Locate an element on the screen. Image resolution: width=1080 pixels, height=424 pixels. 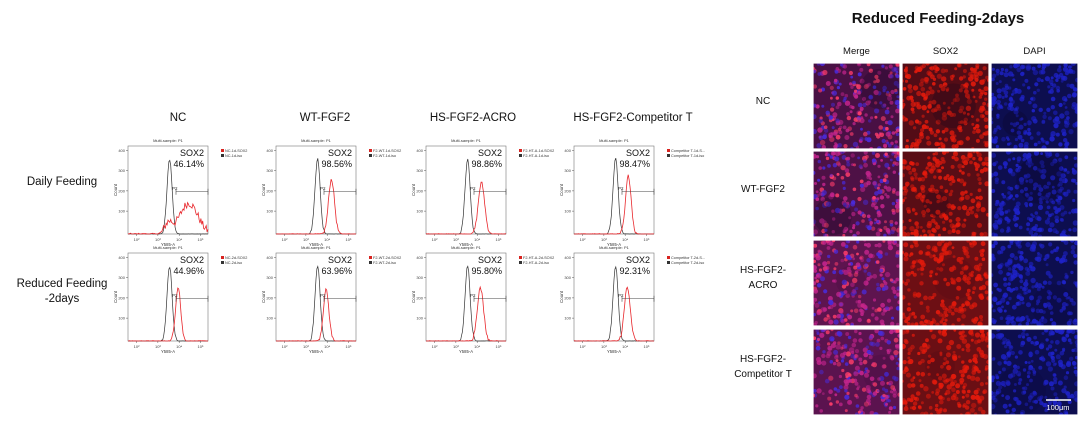
x-tick-label: 10⁴ is located at coordinates (327, 346).